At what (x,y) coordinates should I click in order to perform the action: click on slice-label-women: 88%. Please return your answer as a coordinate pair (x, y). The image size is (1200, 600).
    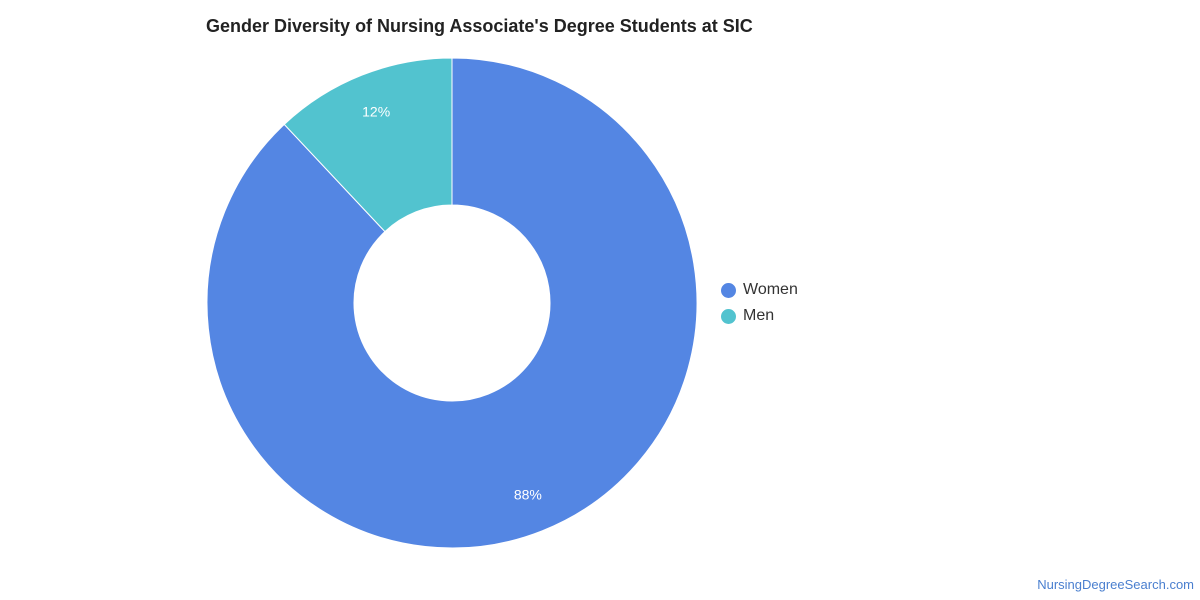
    Looking at the image, I should click on (528, 495).